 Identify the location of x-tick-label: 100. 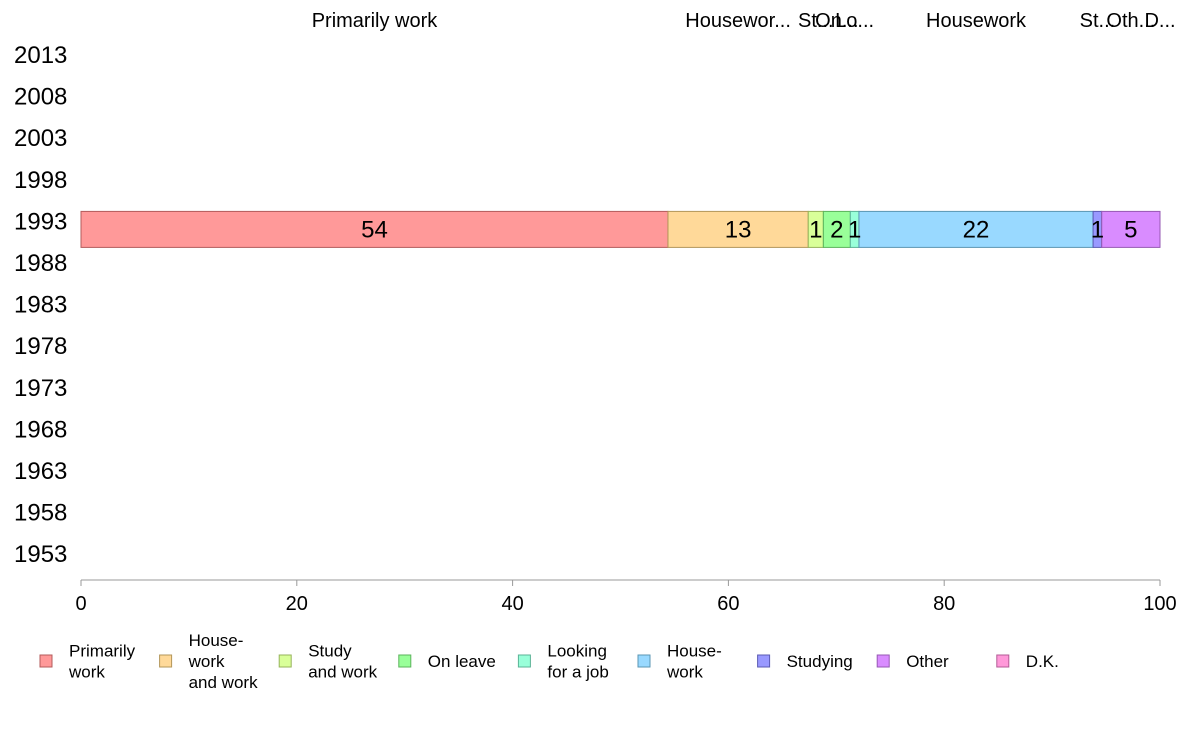
(1159, 604).